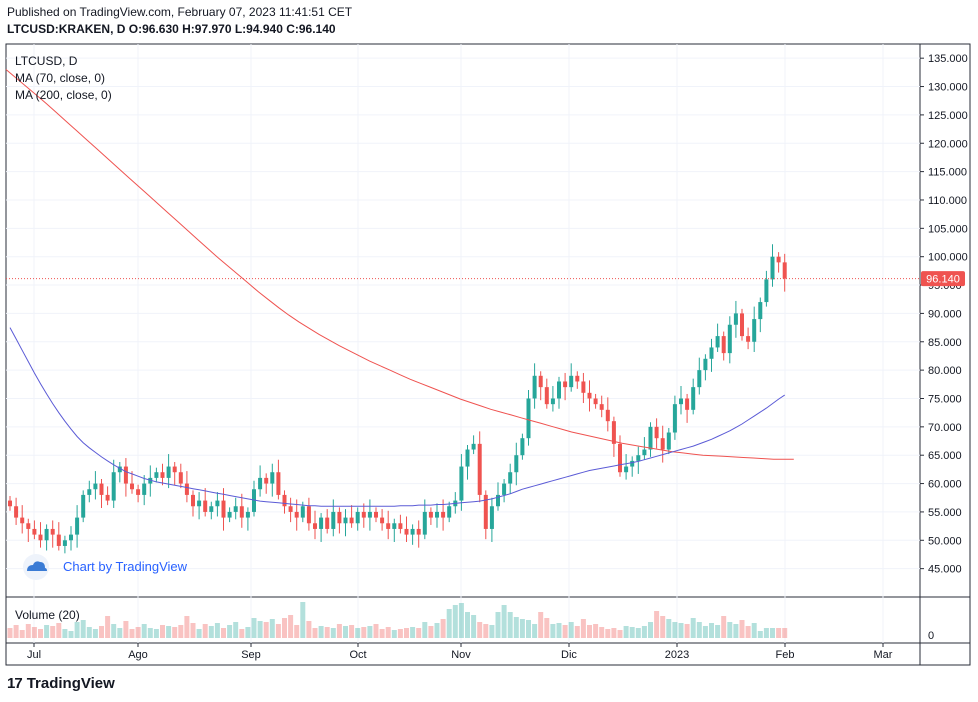 The height and width of the screenshot is (702, 978). I want to click on legend-symbol: LTCUSD, D, so click(46, 61).